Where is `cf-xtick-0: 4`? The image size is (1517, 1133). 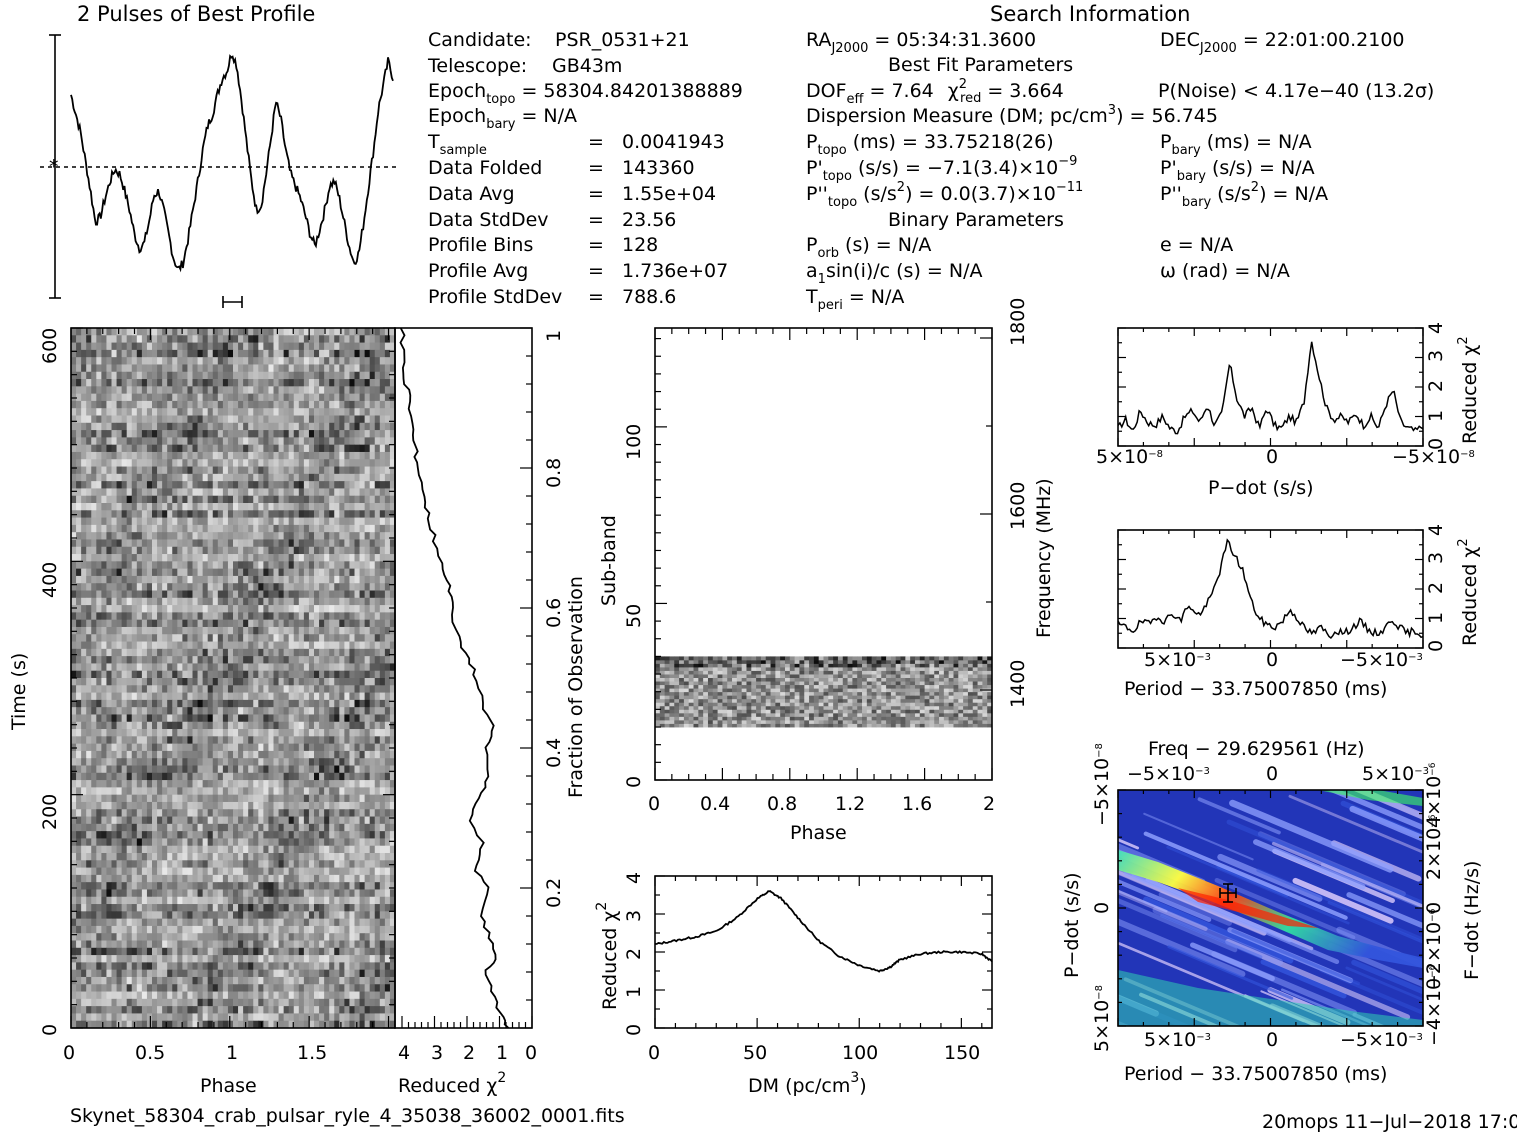 cf-xtick-0: 4 is located at coordinates (404, 1053).